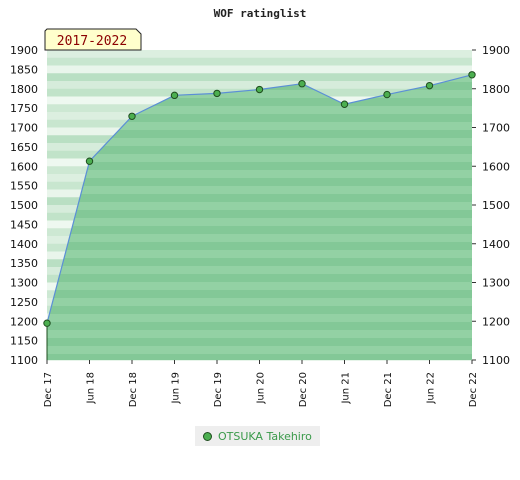  What do you see at coordinates (133, 389) in the screenshot?
I see `x-tick-label: Dec 18` at bounding box center [133, 389].